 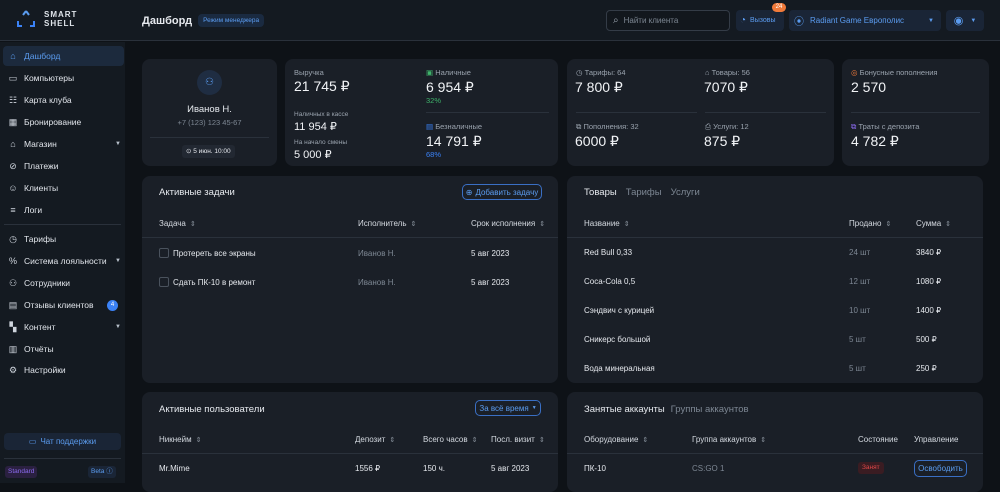 I want to click on sidebar-item-label: Платежи, so click(x=41, y=166).